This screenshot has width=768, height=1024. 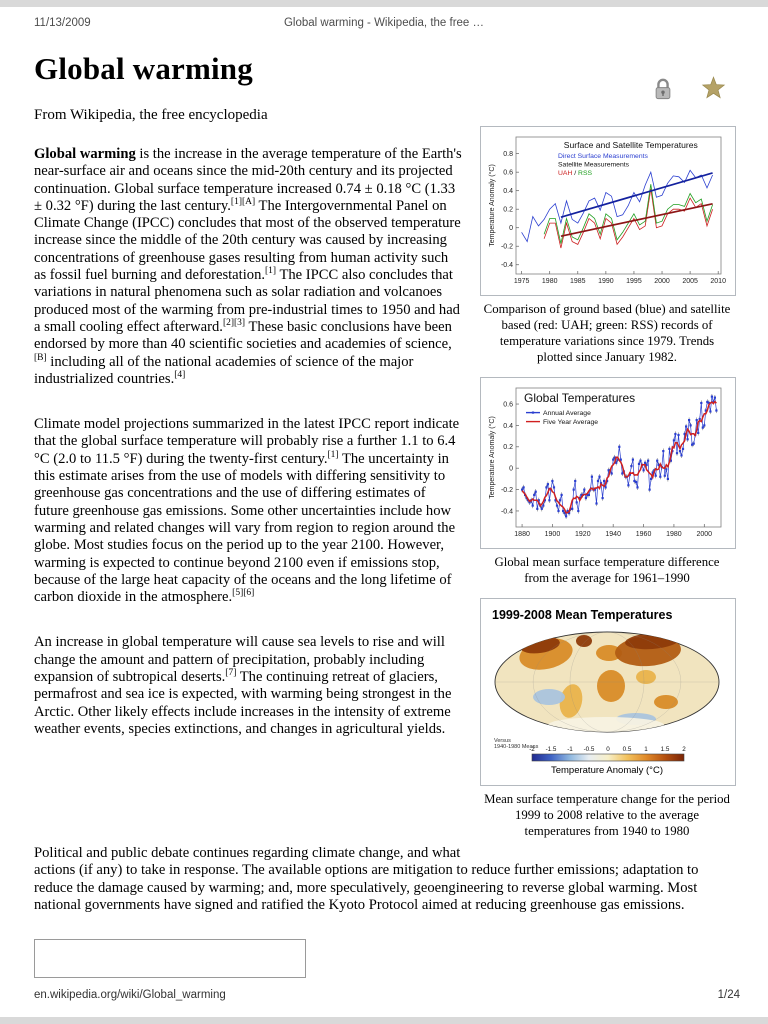 What do you see at coordinates (644, 534) in the screenshot?
I see `svg-text: 1960` at bounding box center [644, 534].